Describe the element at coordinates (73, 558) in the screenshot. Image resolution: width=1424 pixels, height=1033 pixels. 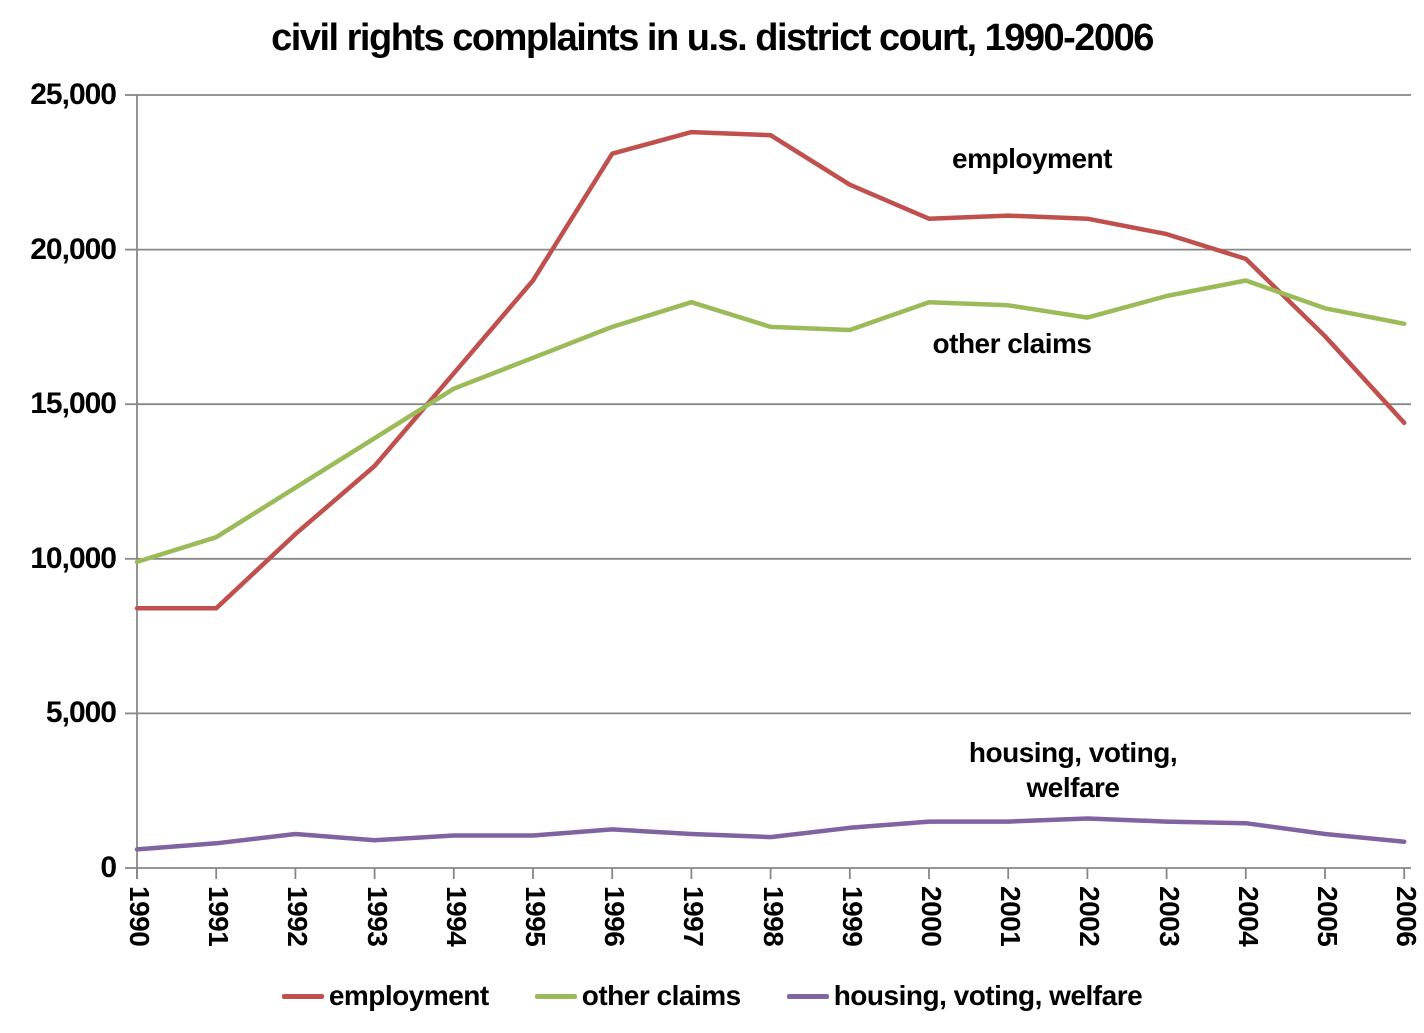
I see `y-axis-label: 10,000` at that location.